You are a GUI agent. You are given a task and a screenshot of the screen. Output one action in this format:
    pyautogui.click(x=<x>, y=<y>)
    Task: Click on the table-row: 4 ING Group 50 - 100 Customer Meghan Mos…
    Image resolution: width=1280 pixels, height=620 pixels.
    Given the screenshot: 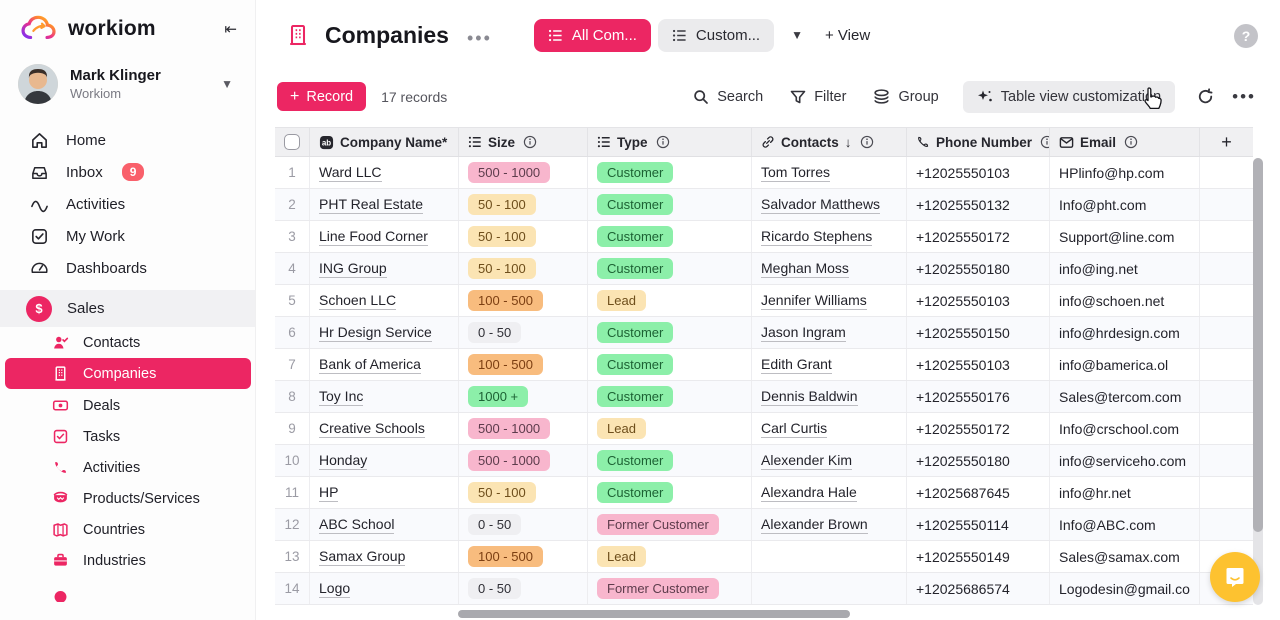 What is the action you would take?
    pyautogui.click(x=764, y=269)
    